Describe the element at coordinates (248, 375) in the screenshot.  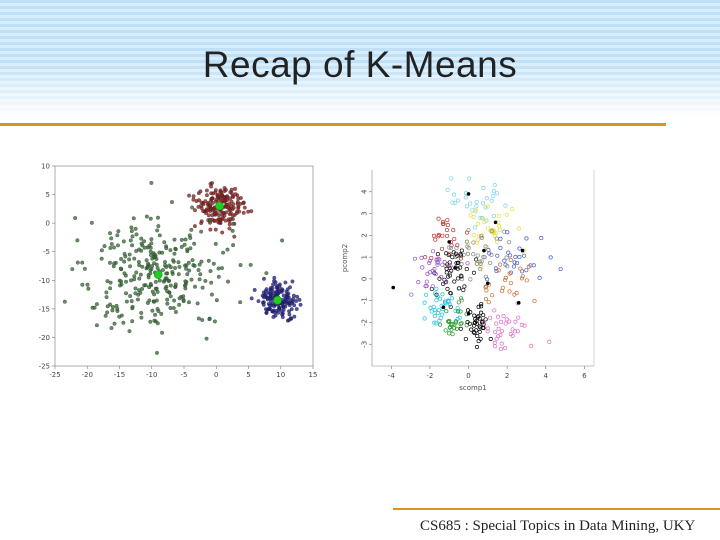
I see `x-tick-label: 5` at that location.